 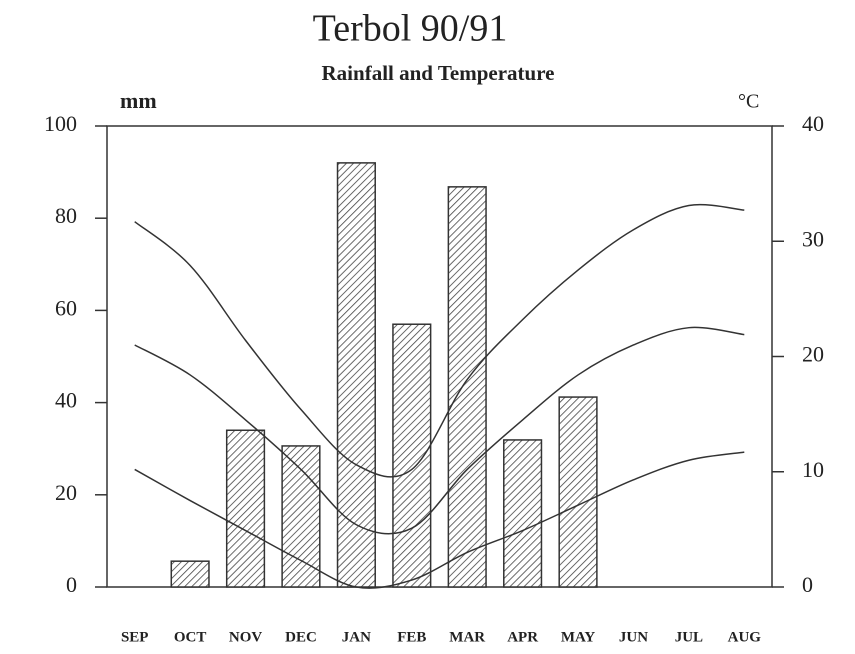 I want to click on x-tick-label: DEC, so click(x=301, y=637).